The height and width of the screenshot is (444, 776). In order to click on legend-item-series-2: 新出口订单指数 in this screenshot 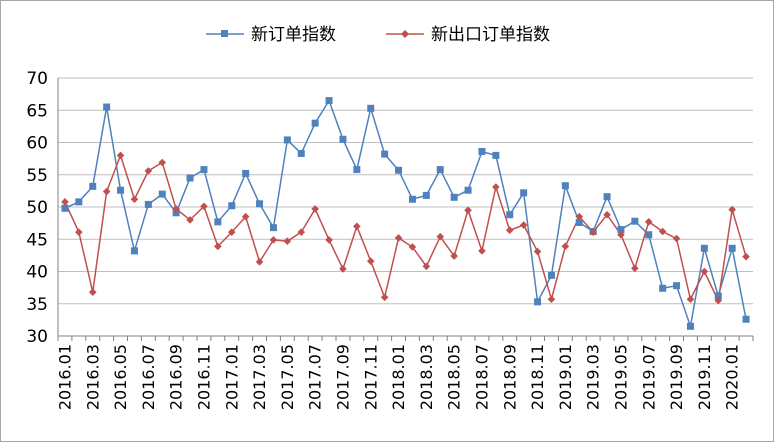, I will do `click(468, 35)`.